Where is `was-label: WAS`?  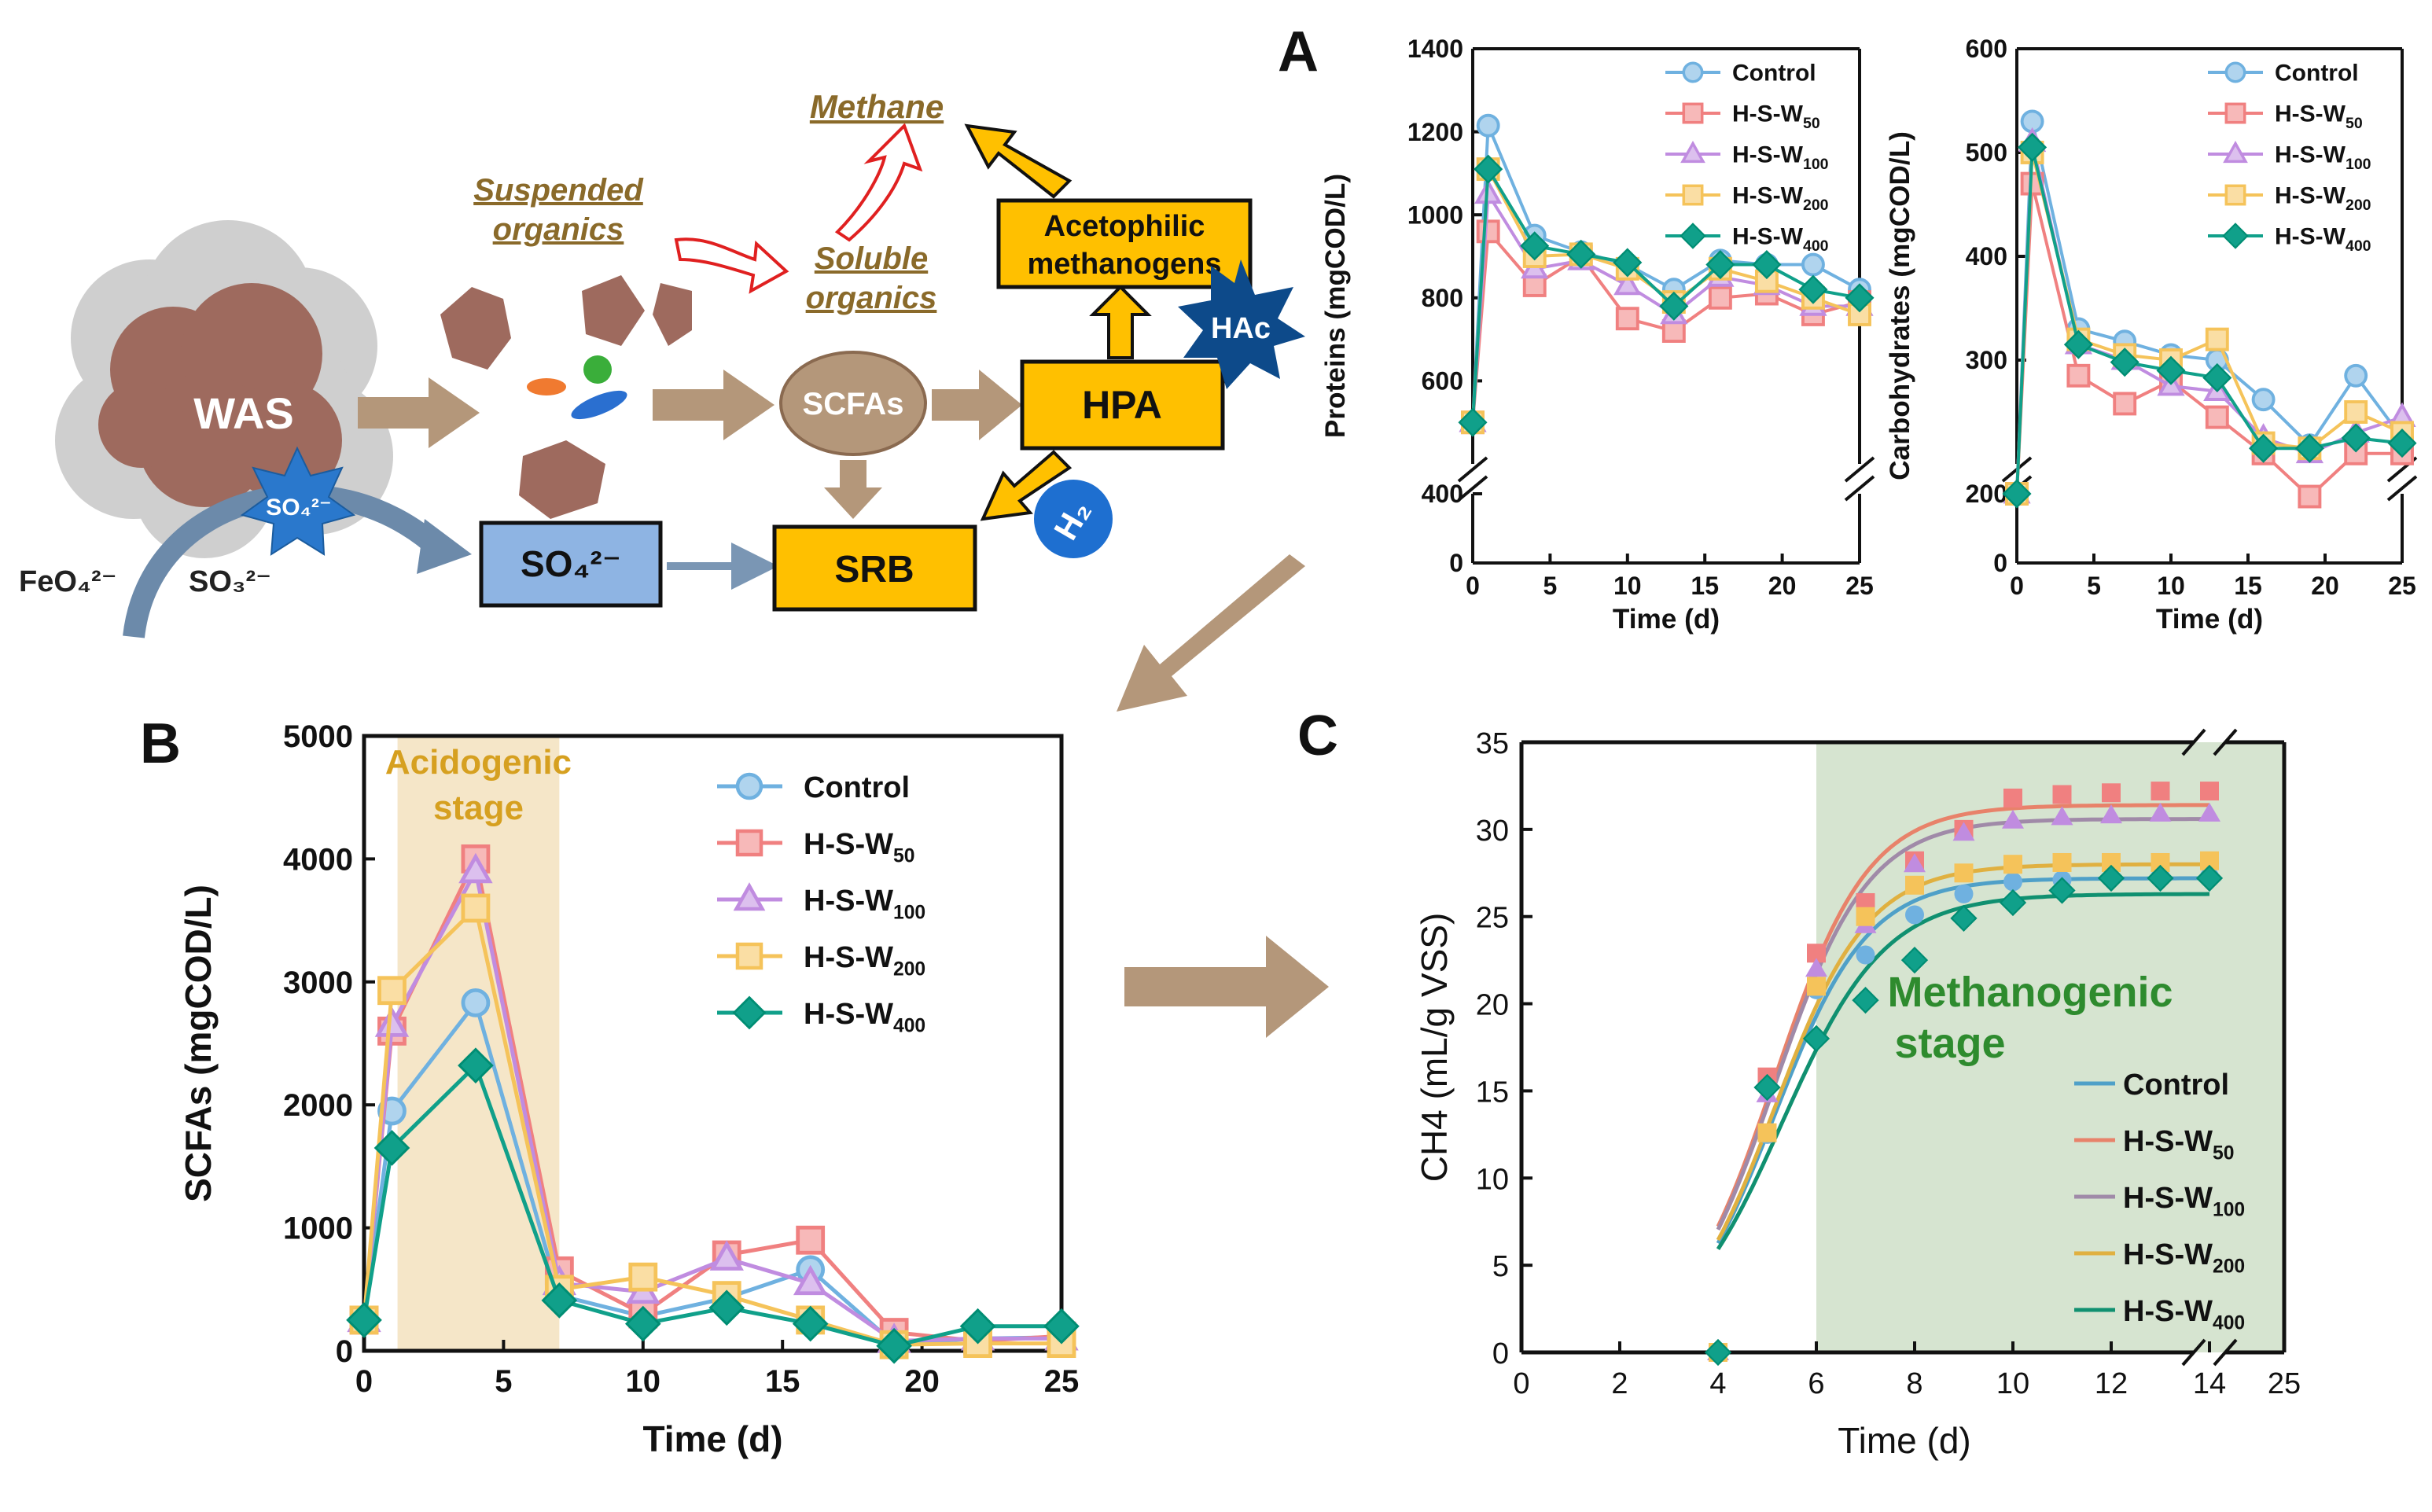 was-label: WAS is located at coordinates (243, 413).